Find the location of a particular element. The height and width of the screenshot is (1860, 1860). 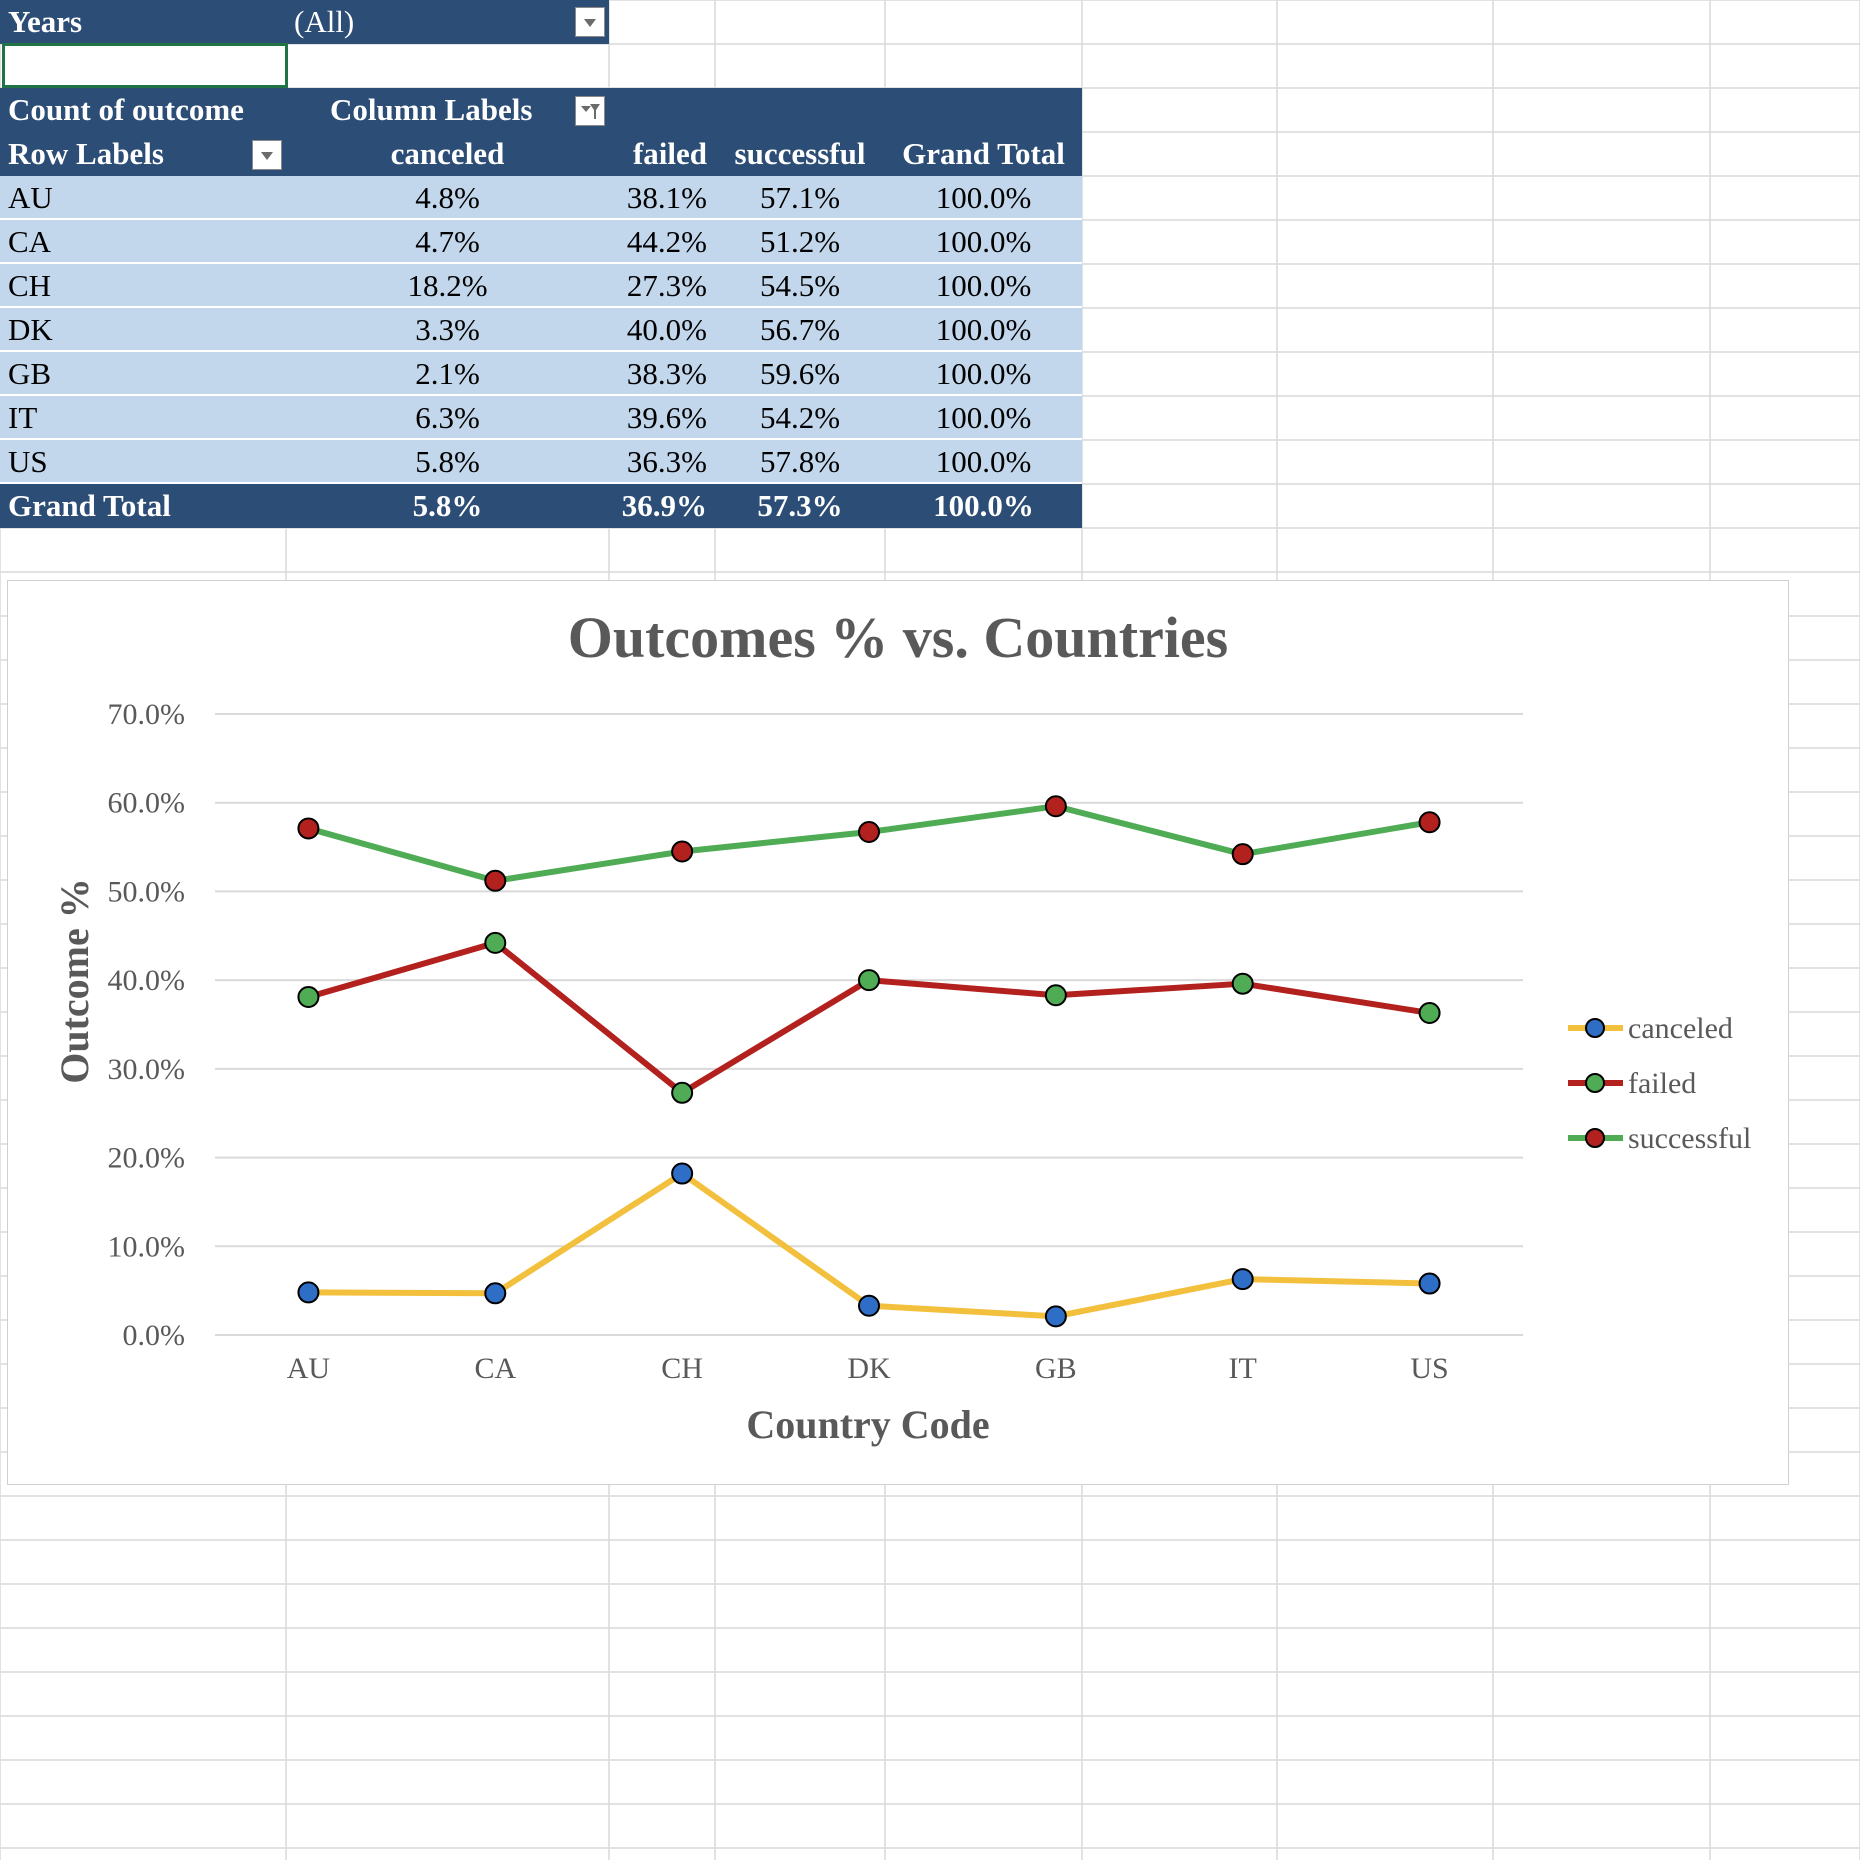

row-label-us: US is located at coordinates (143, 462).